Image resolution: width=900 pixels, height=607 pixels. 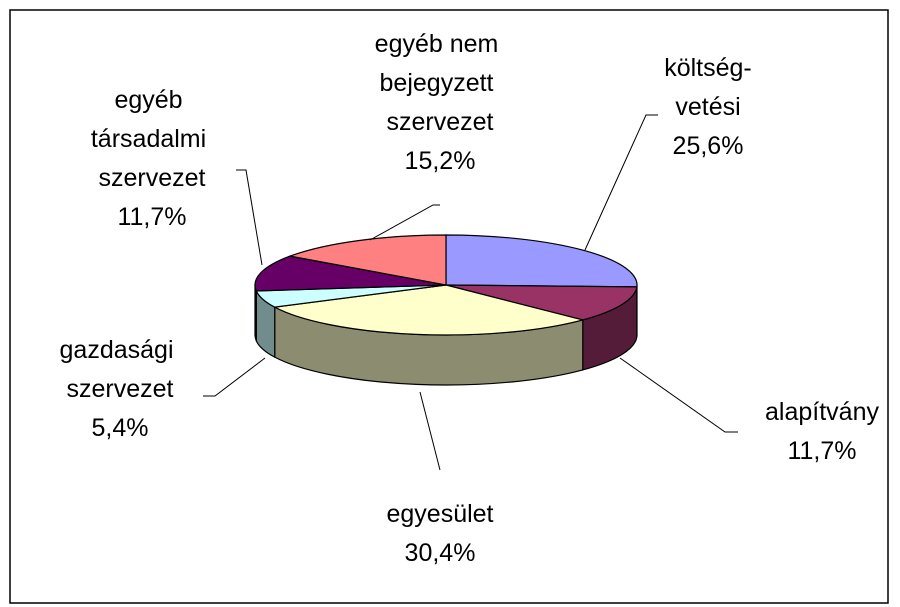 What do you see at coordinates (439, 514) in the screenshot?
I see `slice-label: egyesület` at bounding box center [439, 514].